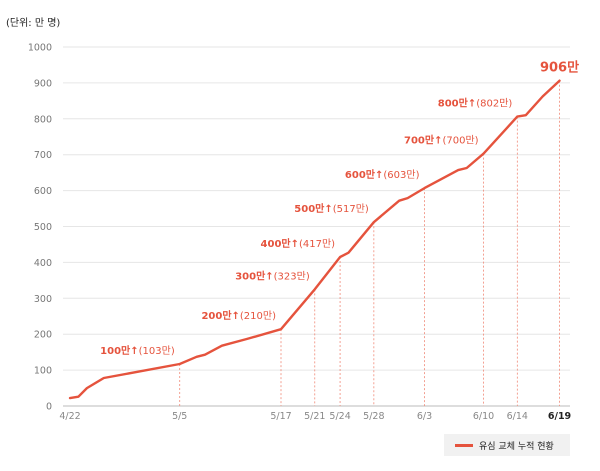 This screenshot has height=471, width=600. I want to click on milestone-label: 800만↑(802만), so click(475, 103).